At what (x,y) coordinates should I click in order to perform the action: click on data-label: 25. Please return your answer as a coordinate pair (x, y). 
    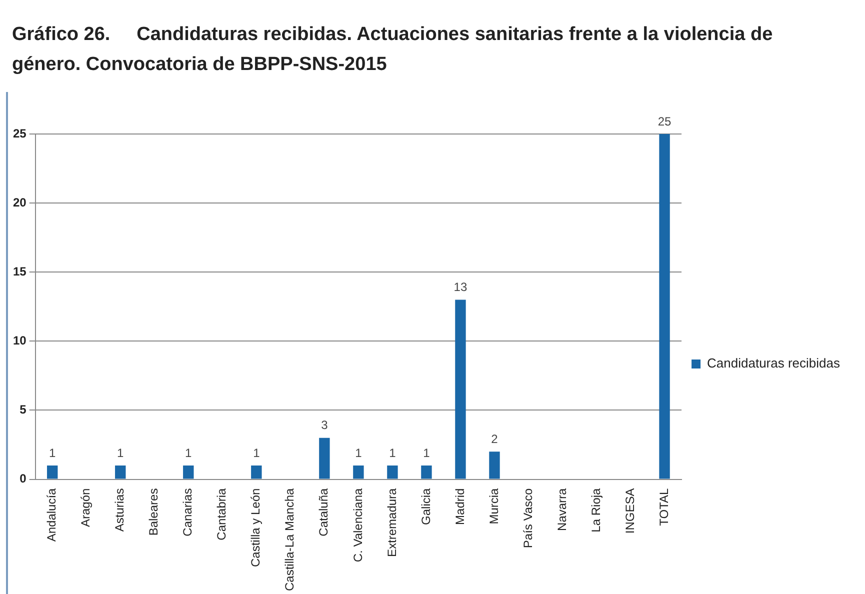
    Looking at the image, I should click on (665, 121).